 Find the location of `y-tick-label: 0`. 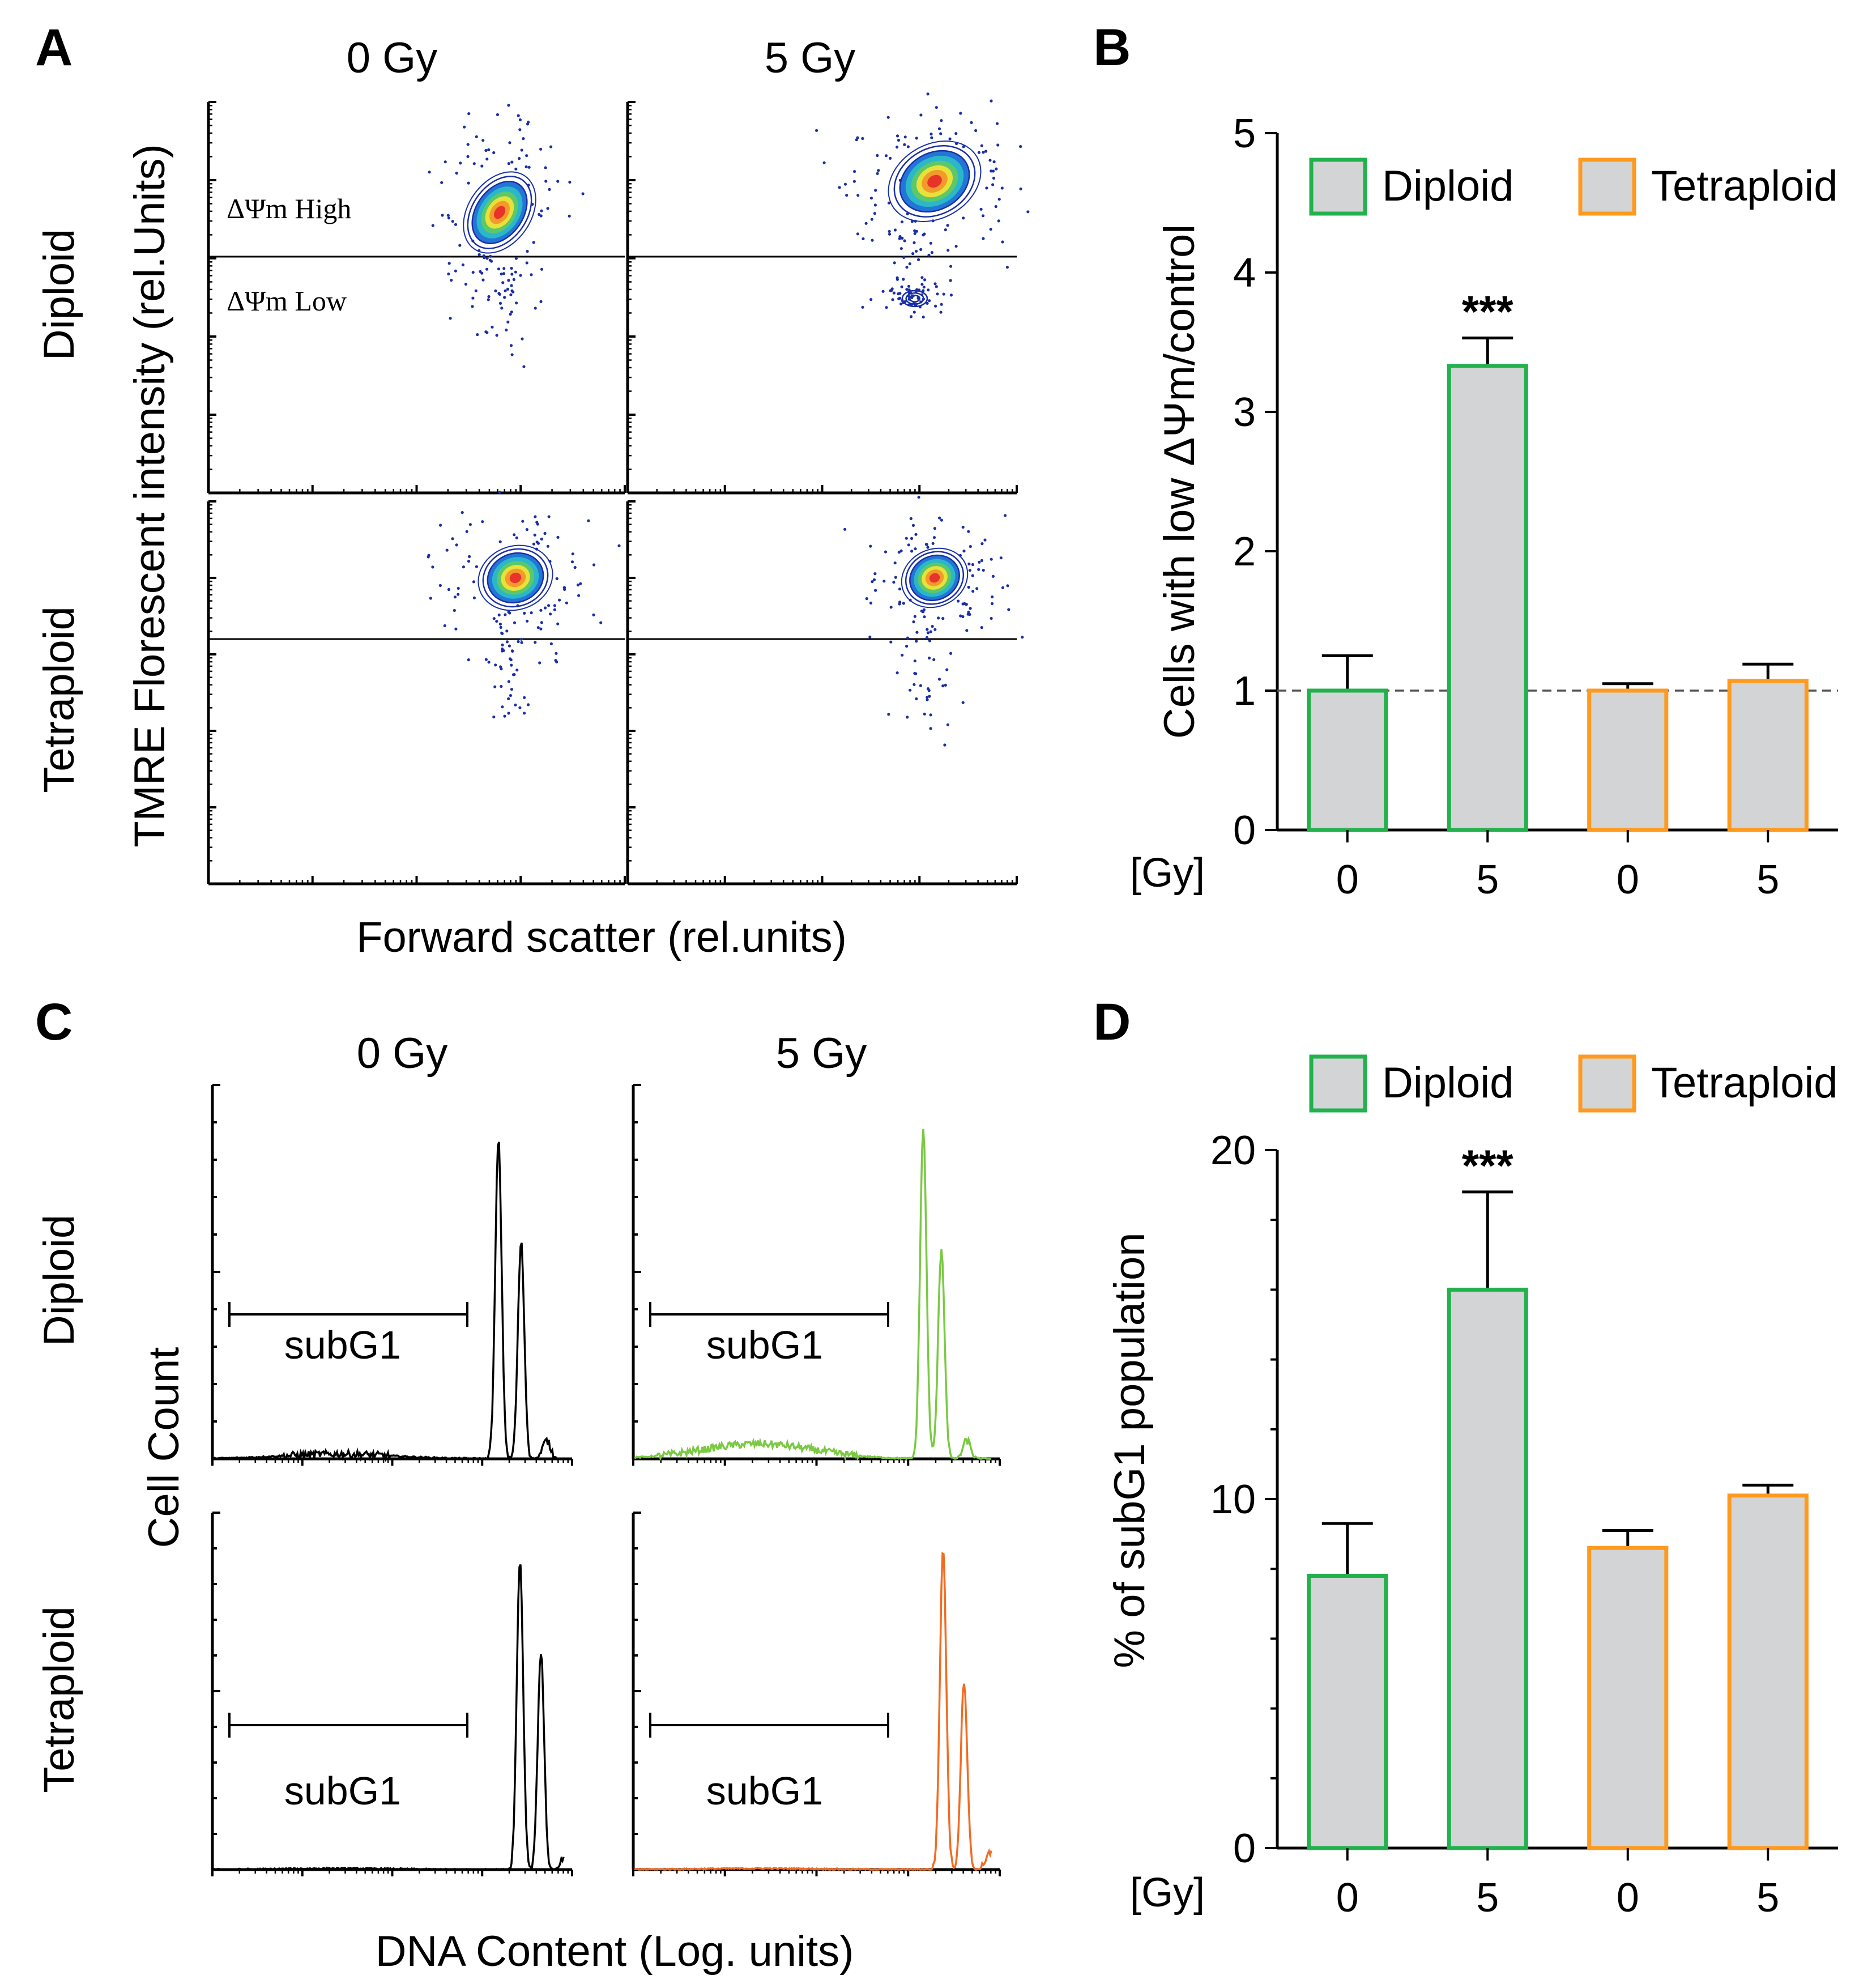

y-tick-label: 0 is located at coordinates (1244, 1848).